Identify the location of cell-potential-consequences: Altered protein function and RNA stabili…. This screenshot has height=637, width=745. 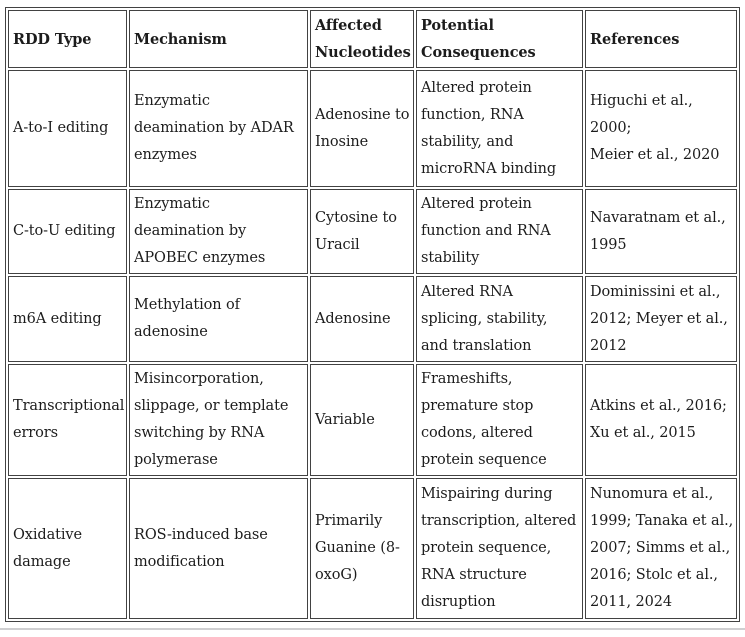
(499, 231).